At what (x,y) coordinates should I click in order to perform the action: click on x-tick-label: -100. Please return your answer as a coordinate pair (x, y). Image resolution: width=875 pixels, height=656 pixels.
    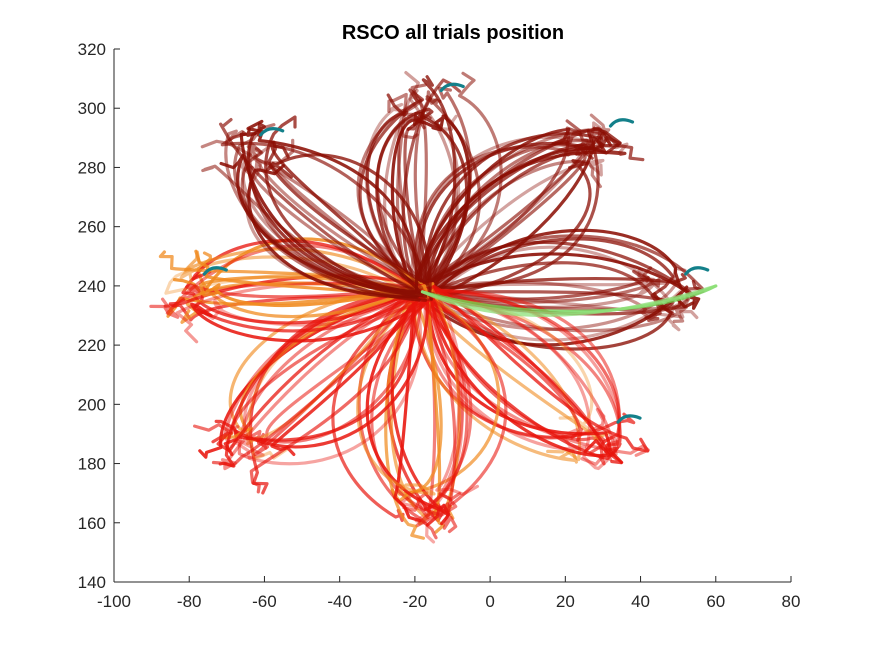
    Looking at the image, I should click on (114, 601).